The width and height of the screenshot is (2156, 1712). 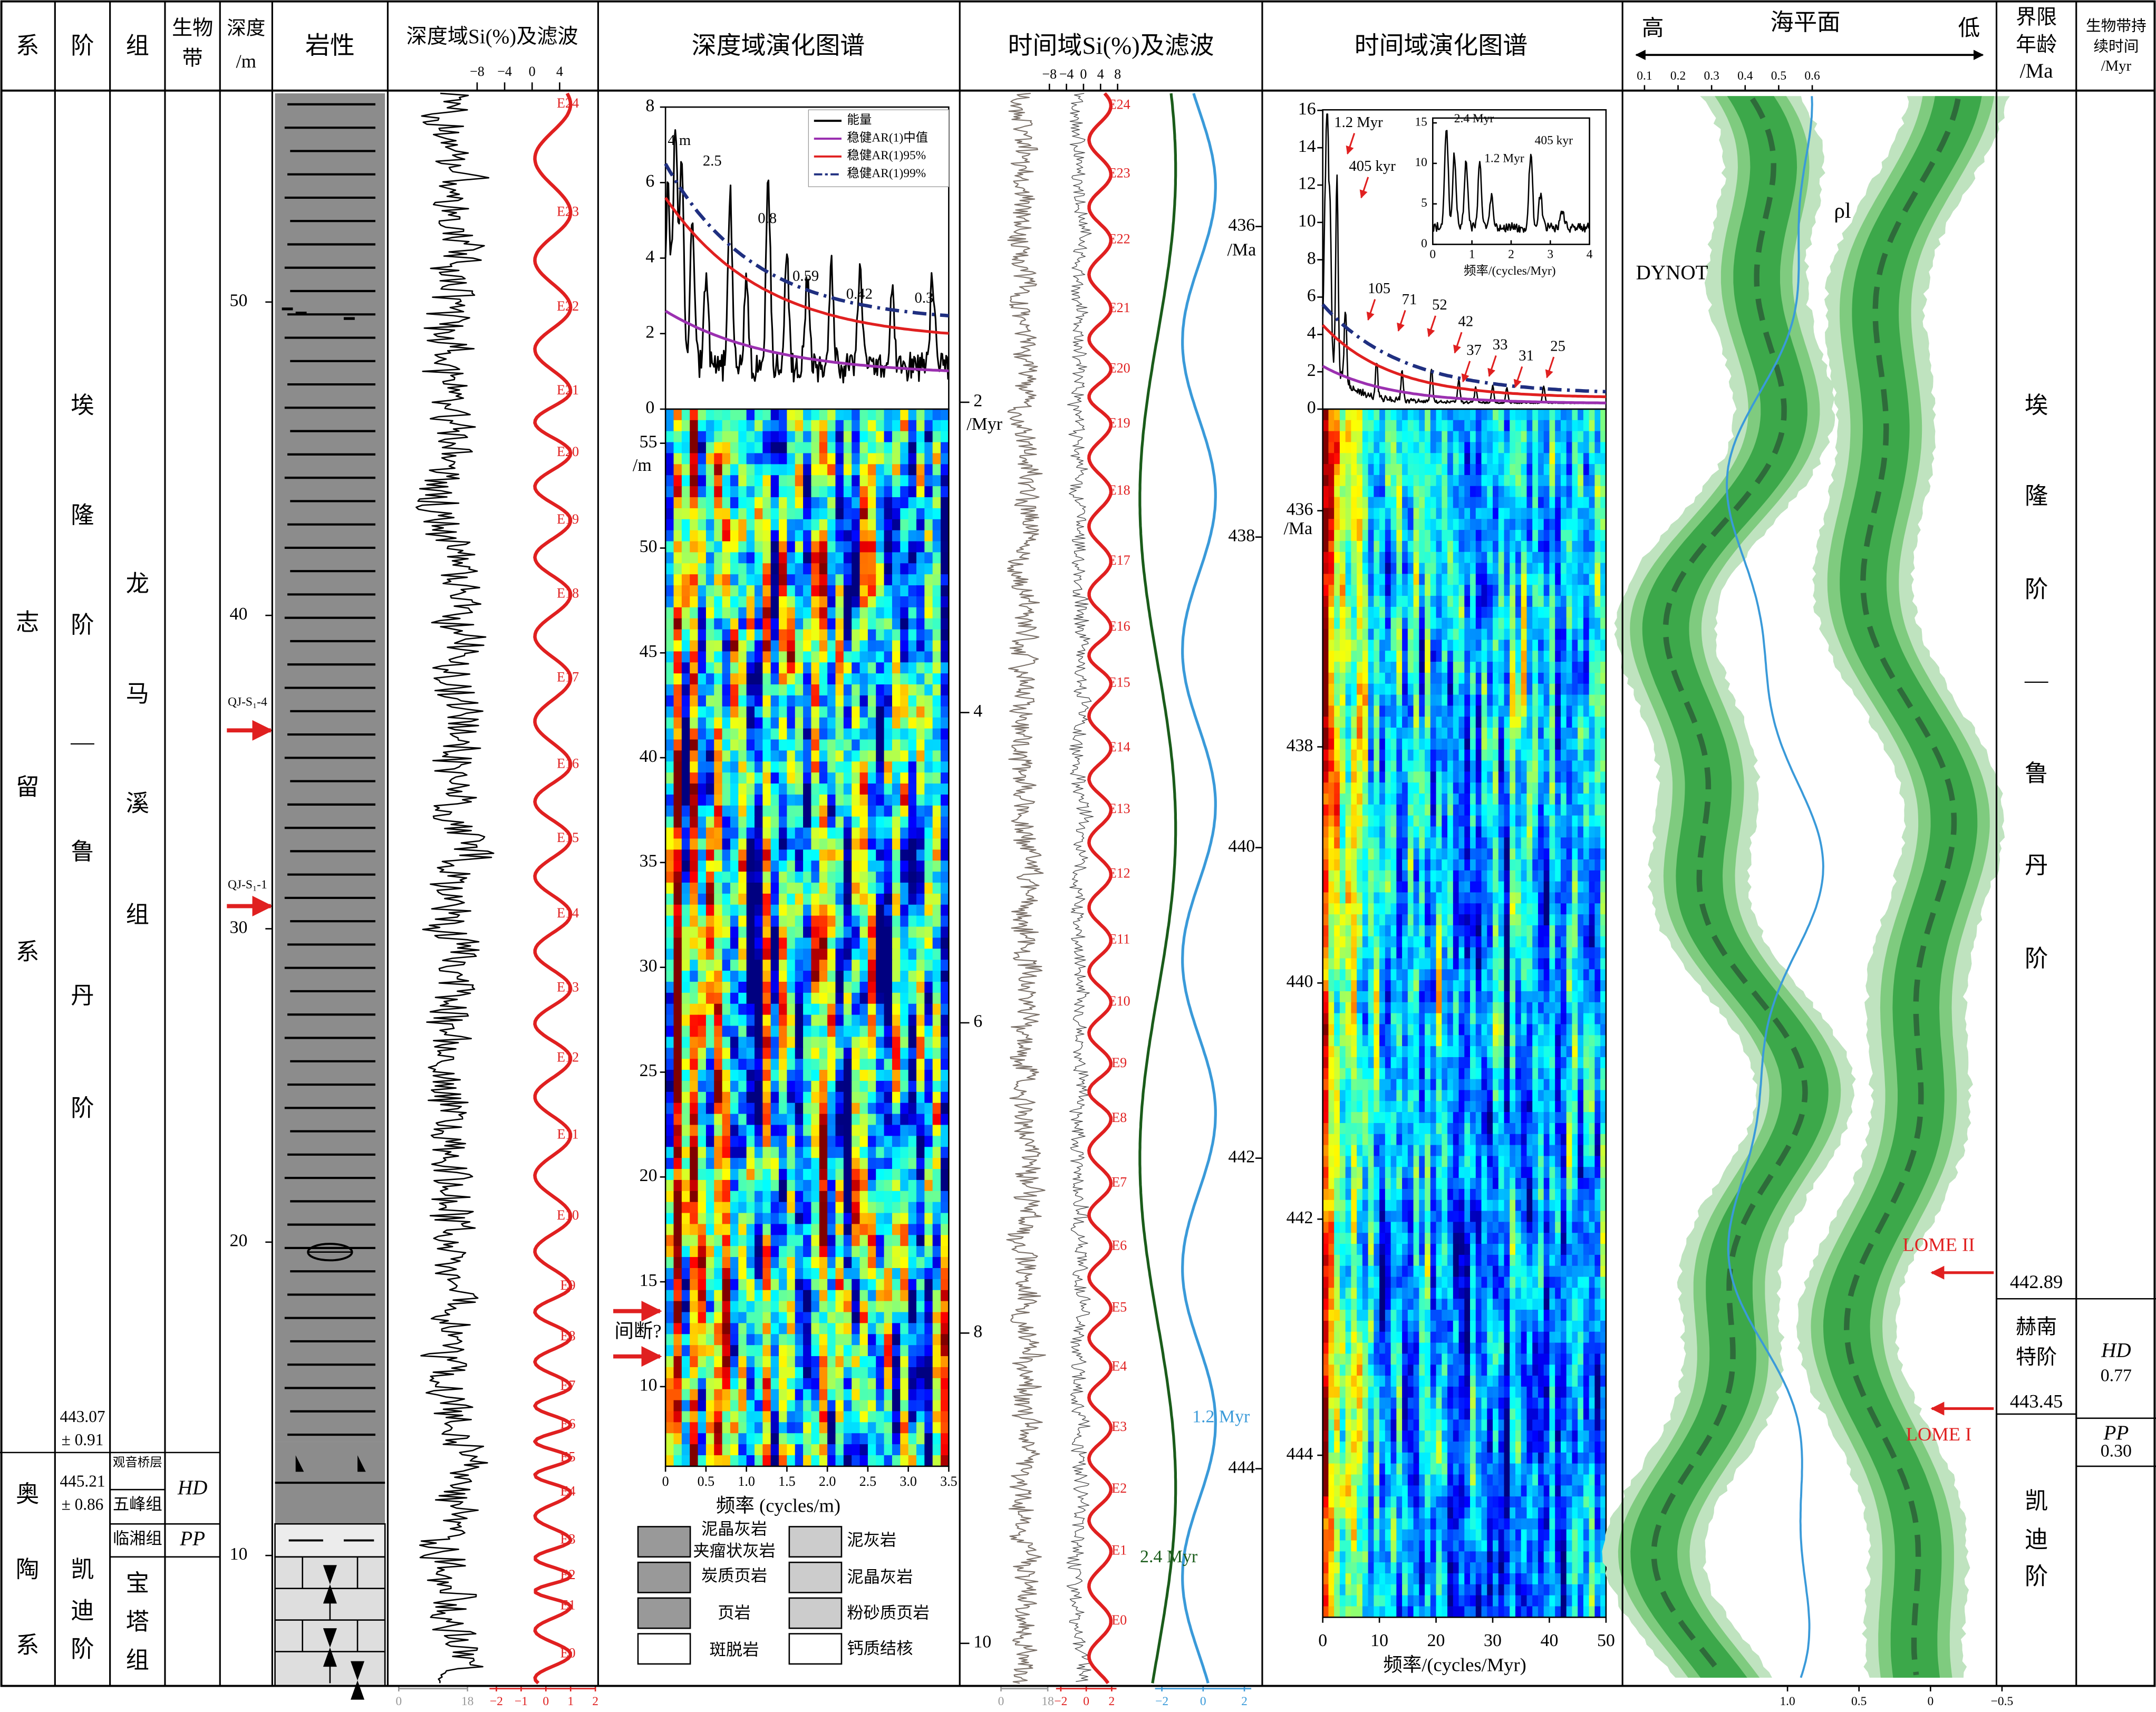 What do you see at coordinates (568, 451) in the screenshot?
I see `cycle-label: E20` at bounding box center [568, 451].